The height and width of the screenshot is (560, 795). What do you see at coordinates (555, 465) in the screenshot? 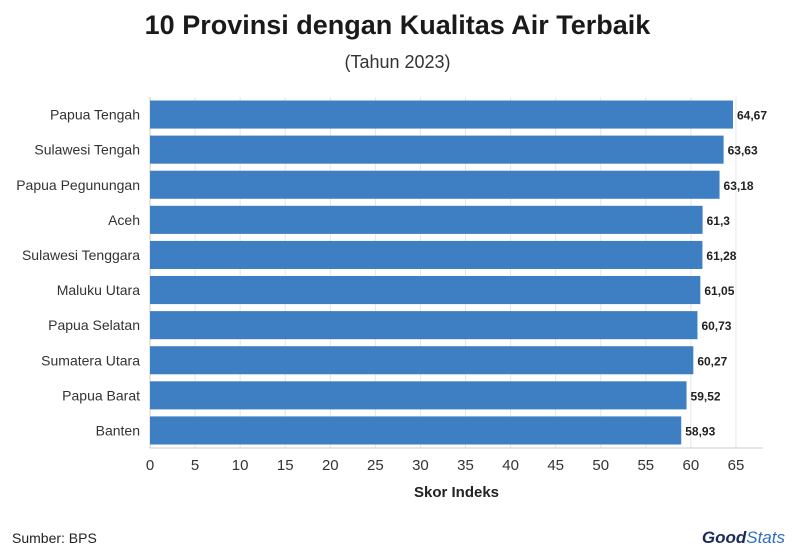
I see `x-tick-label: 45` at bounding box center [555, 465].